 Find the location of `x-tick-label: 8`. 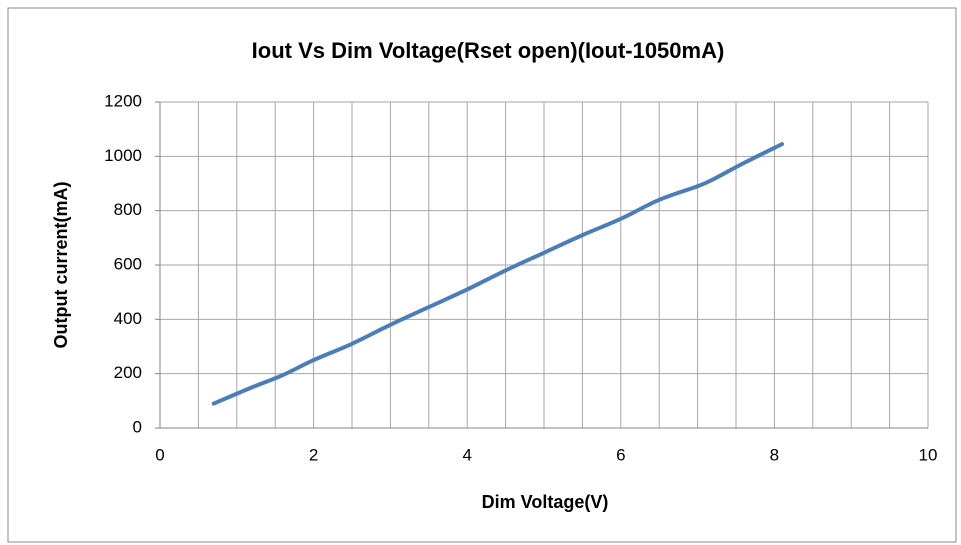

x-tick-label: 8 is located at coordinates (774, 454).